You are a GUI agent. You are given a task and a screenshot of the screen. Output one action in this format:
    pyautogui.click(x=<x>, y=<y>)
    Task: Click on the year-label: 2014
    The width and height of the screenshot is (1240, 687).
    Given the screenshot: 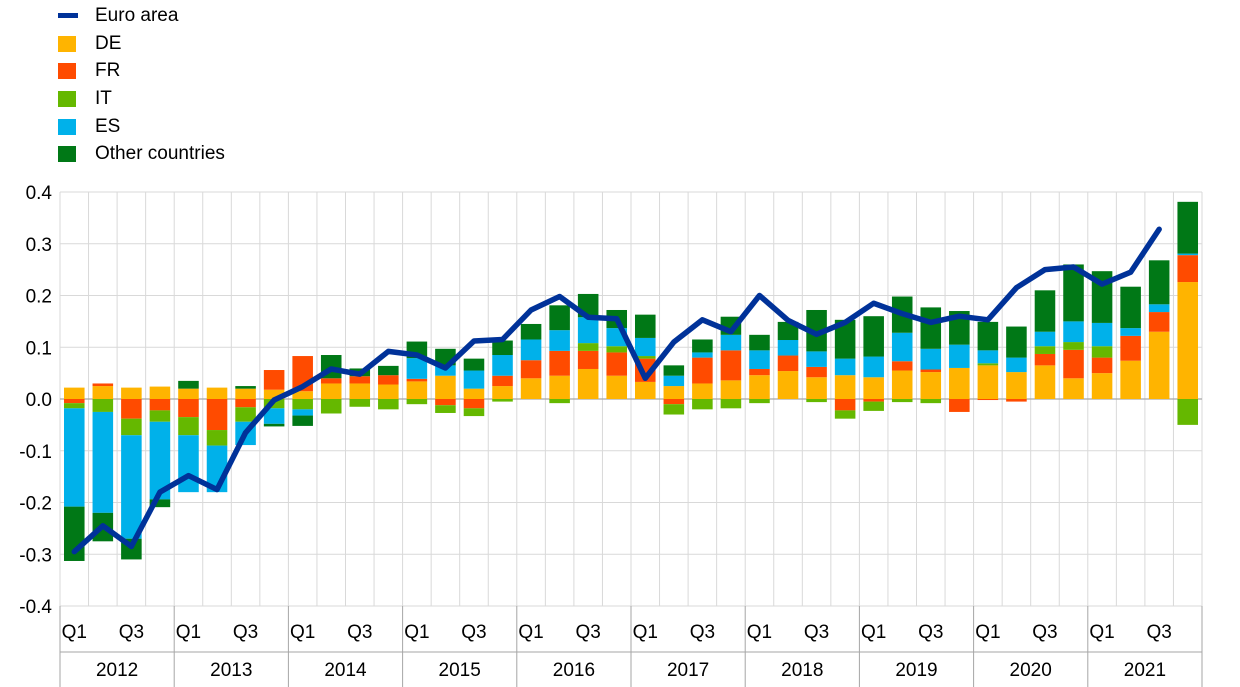 What is the action you would take?
    pyautogui.click(x=345, y=670)
    